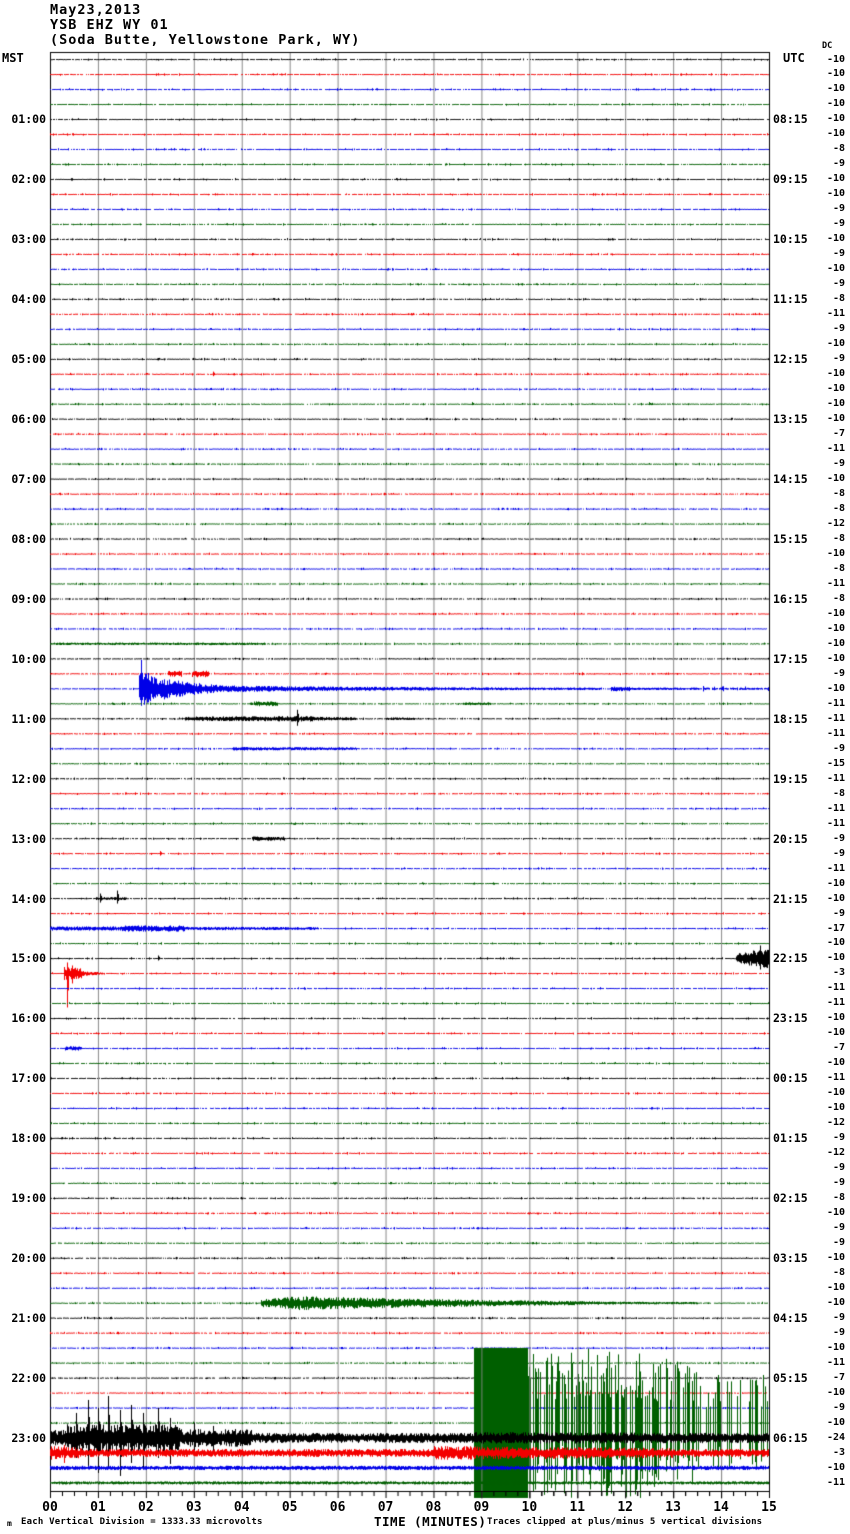 The height and width of the screenshot is (1534, 850). I want to click on x-tick-label: 02, so click(146, 1507).